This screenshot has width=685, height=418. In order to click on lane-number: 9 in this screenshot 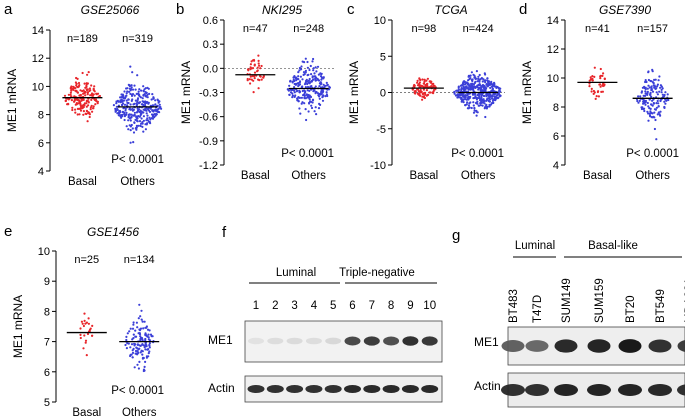, I will do `click(410, 306)`.